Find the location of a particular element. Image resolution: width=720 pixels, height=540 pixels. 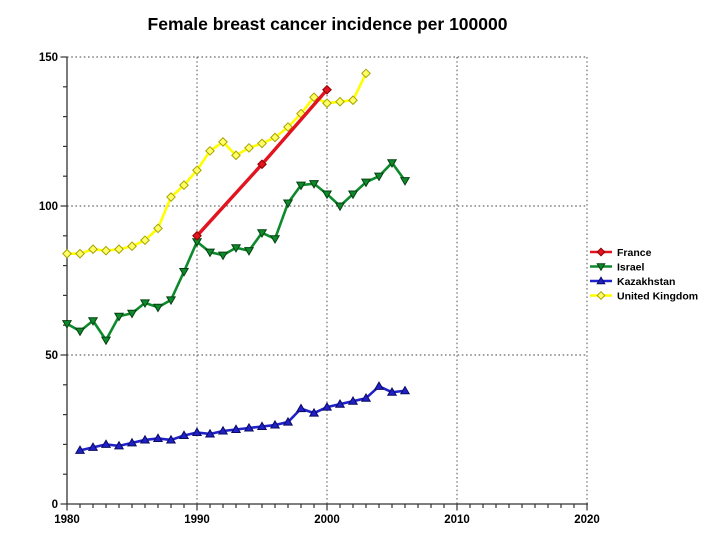

x-tick-label-2020: 2020 is located at coordinates (587, 520).